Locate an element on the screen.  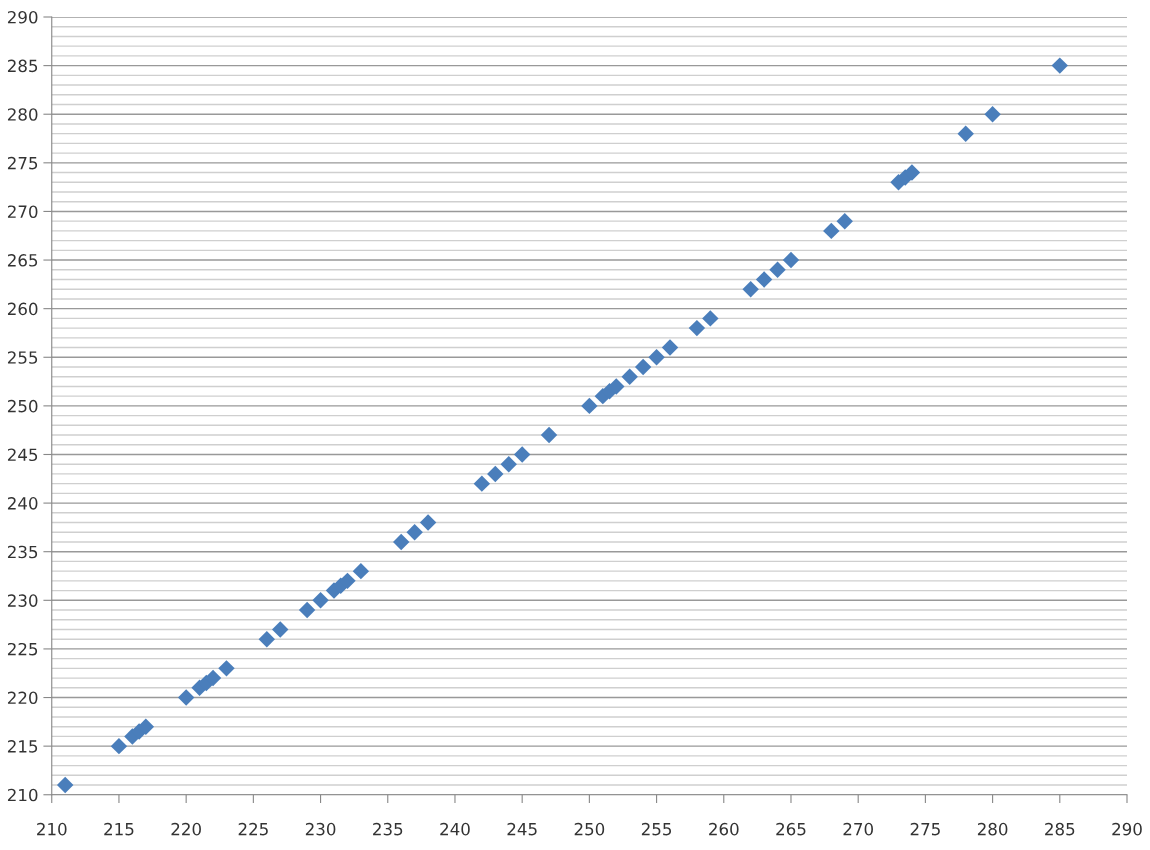
y-tick-label: 255 is located at coordinates (22, 357).